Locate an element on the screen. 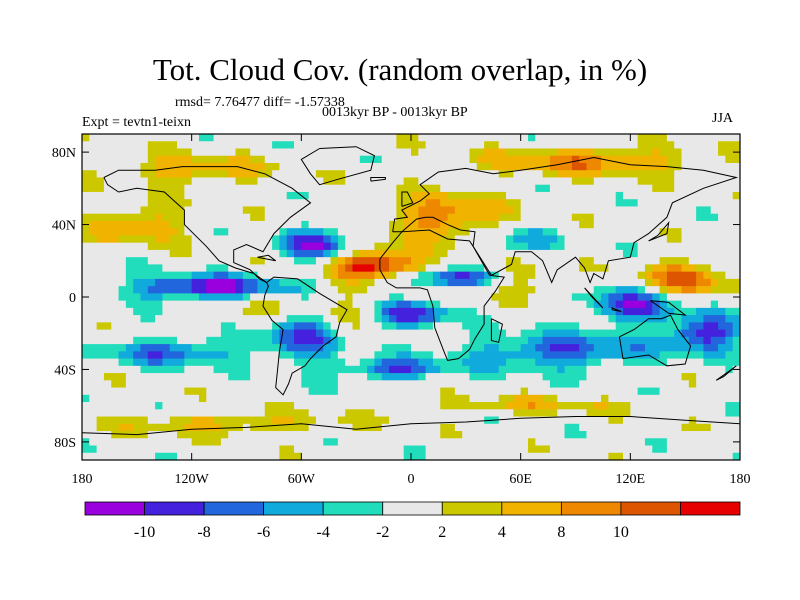  lon-tick-label: 60E is located at coordinates (520, 479).